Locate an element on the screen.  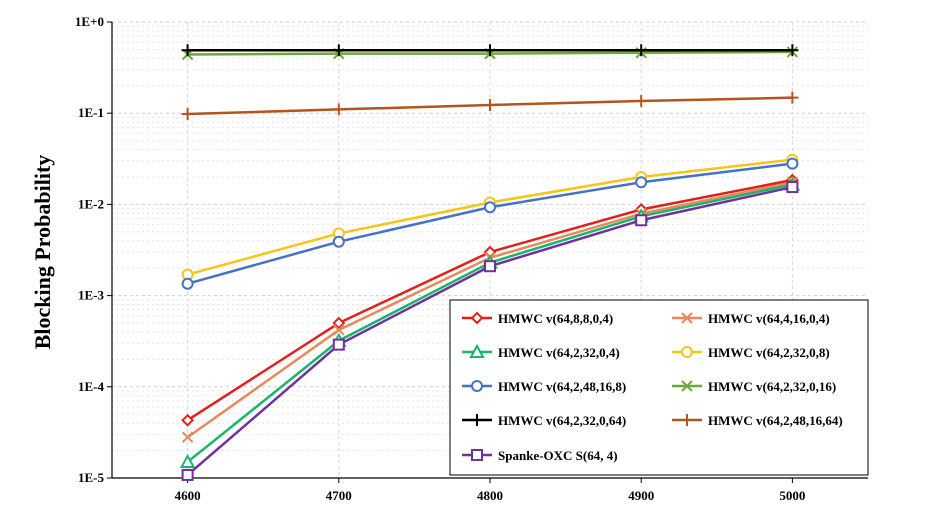
legend-item: HMWC v(64,2,32,0,4) is located at coordinates (541, 351).